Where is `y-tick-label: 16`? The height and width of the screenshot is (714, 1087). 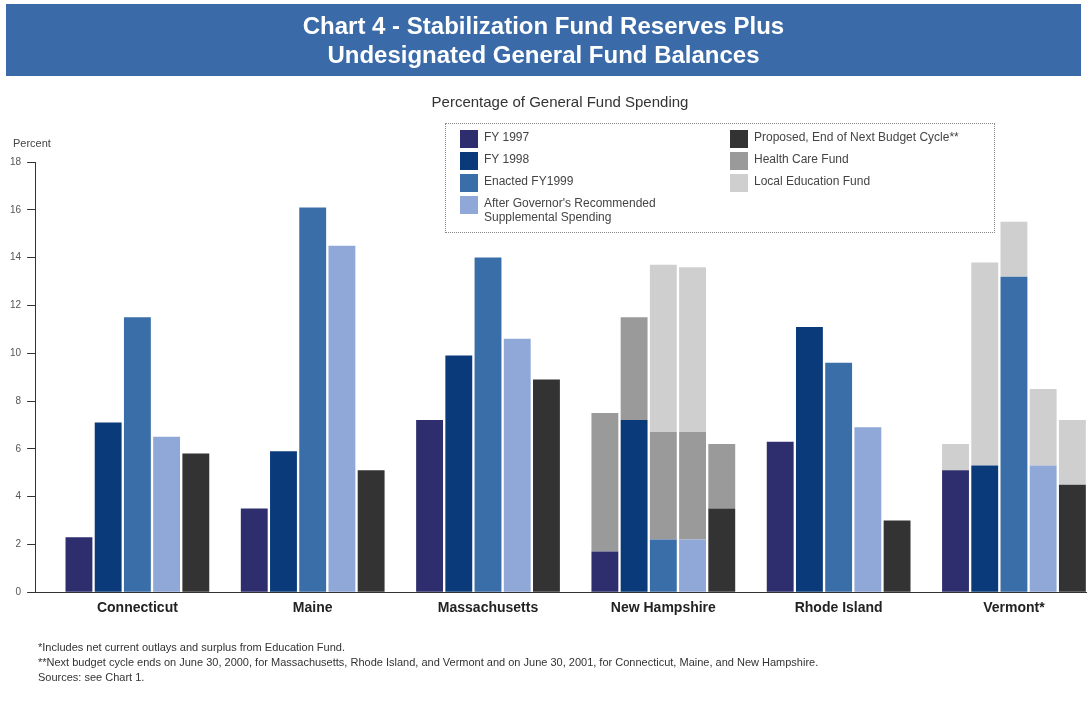
y-tick-label: 16 is located at coordinates (16, 209).